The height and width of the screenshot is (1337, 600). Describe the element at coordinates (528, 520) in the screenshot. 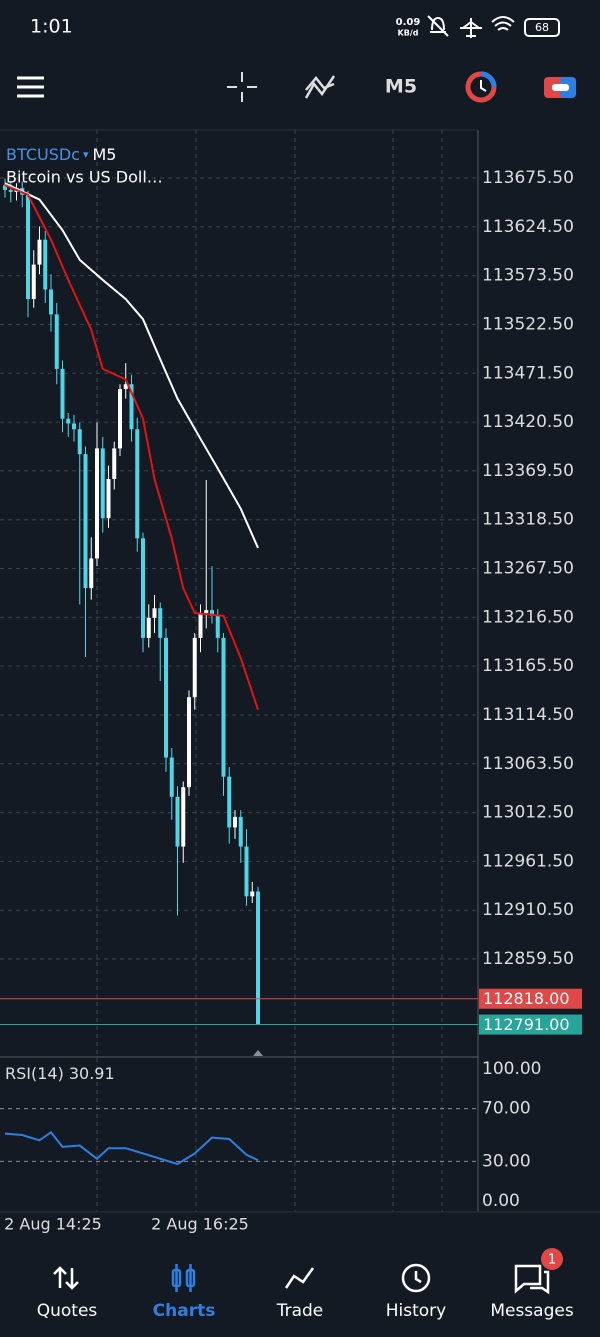

I see `price-tick-label: 113318.50` at that location.